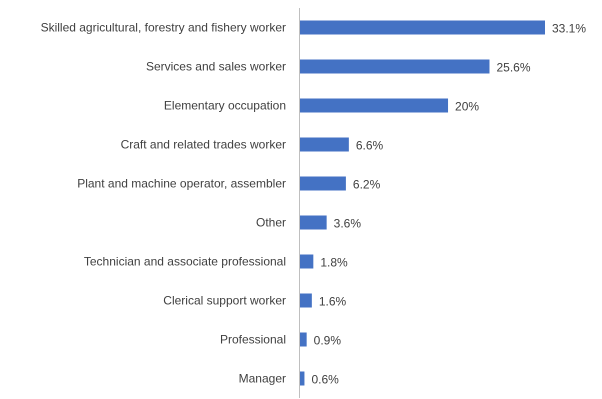 This screenshot has height=399, width=602. What do you see at coordinates (262, 379) in the screenshot?
I see `category-label: Manager` at bounding box center [262, 379].